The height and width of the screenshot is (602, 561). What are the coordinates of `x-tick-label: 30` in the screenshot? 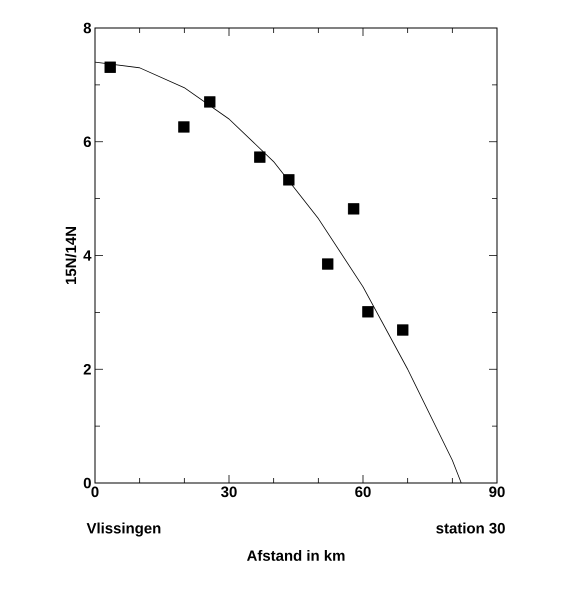 It's located at (229, 492).